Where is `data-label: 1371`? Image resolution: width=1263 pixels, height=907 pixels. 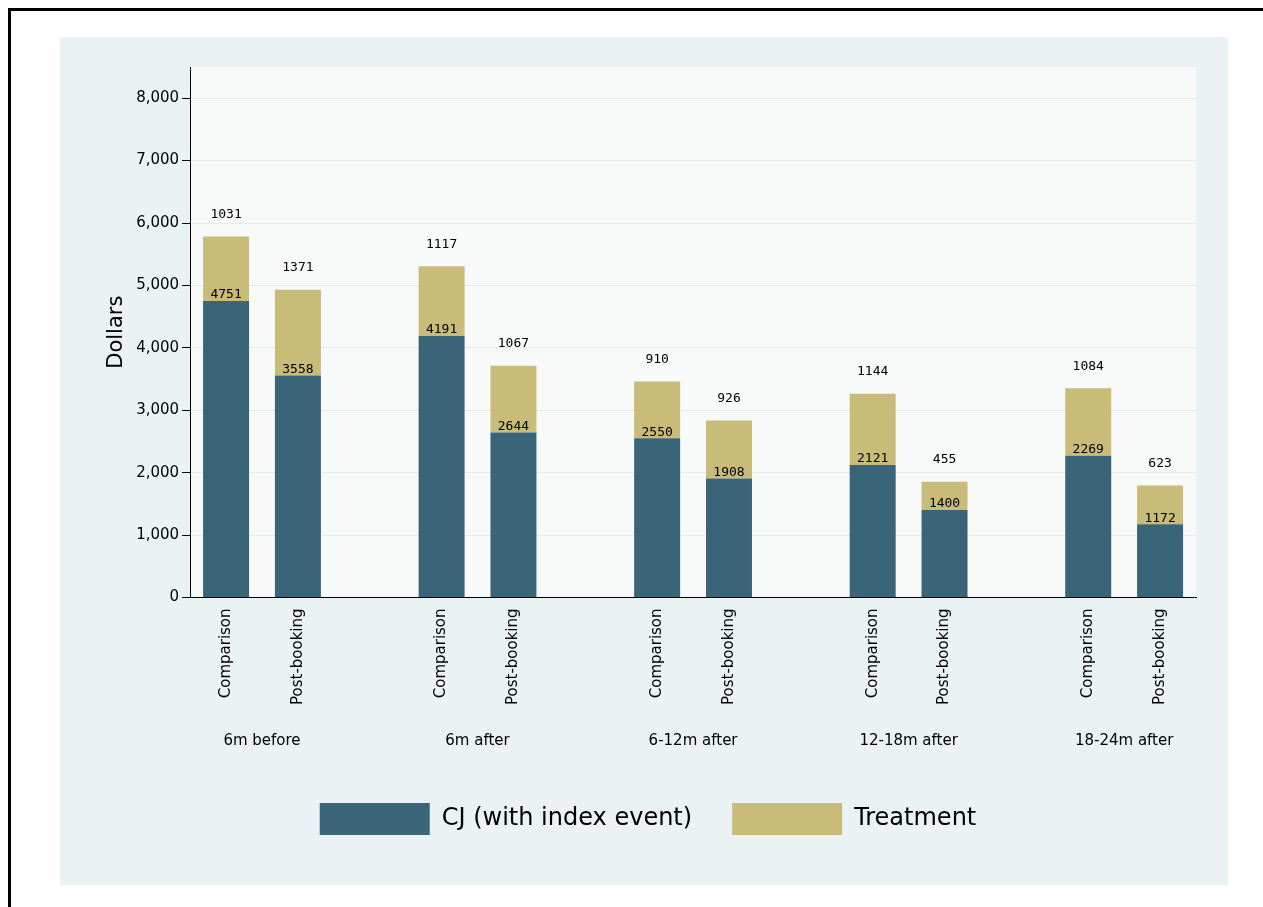 data-label: 1371 is located at coordinates (298, 267).